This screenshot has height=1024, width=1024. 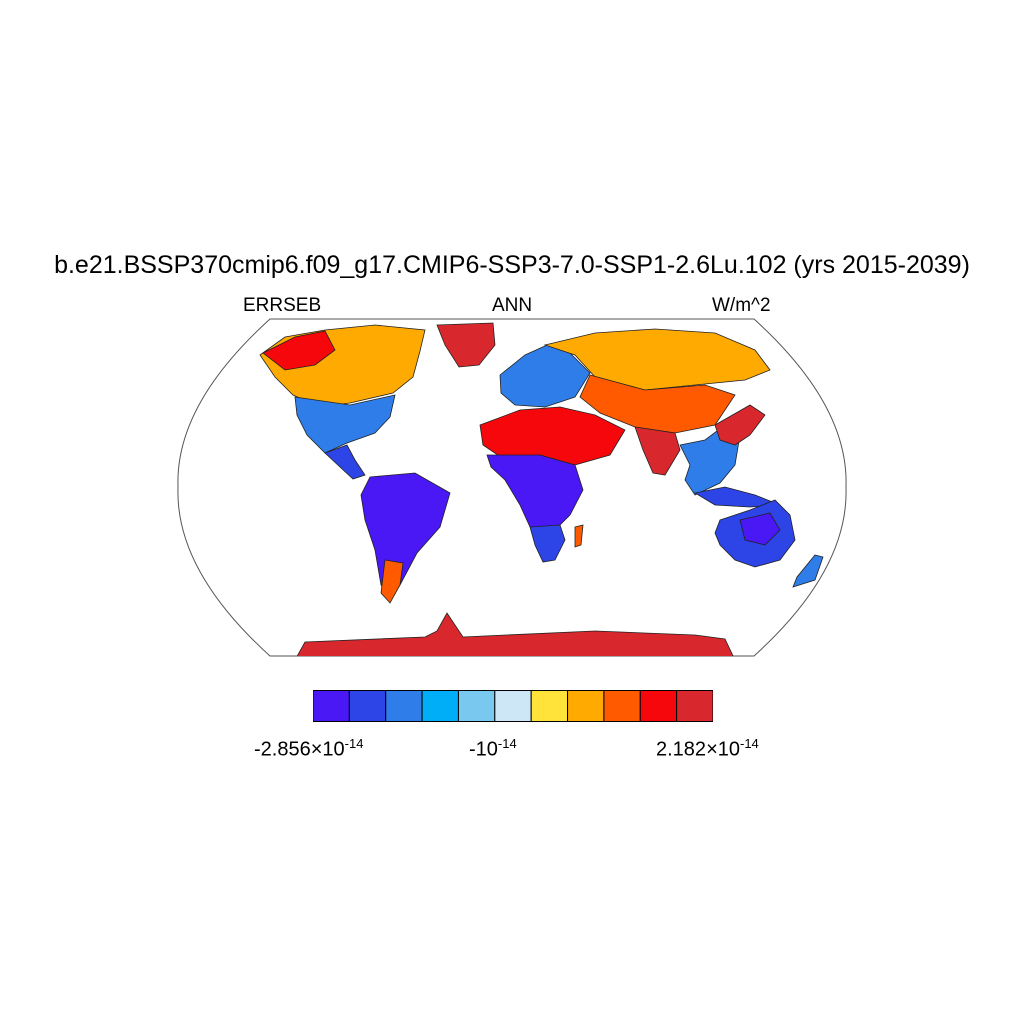 What do you see at coordinates (749, 743) in the screenshot?
I see `colorbar-max-exponent: -14` at bounding box center [749, 743].